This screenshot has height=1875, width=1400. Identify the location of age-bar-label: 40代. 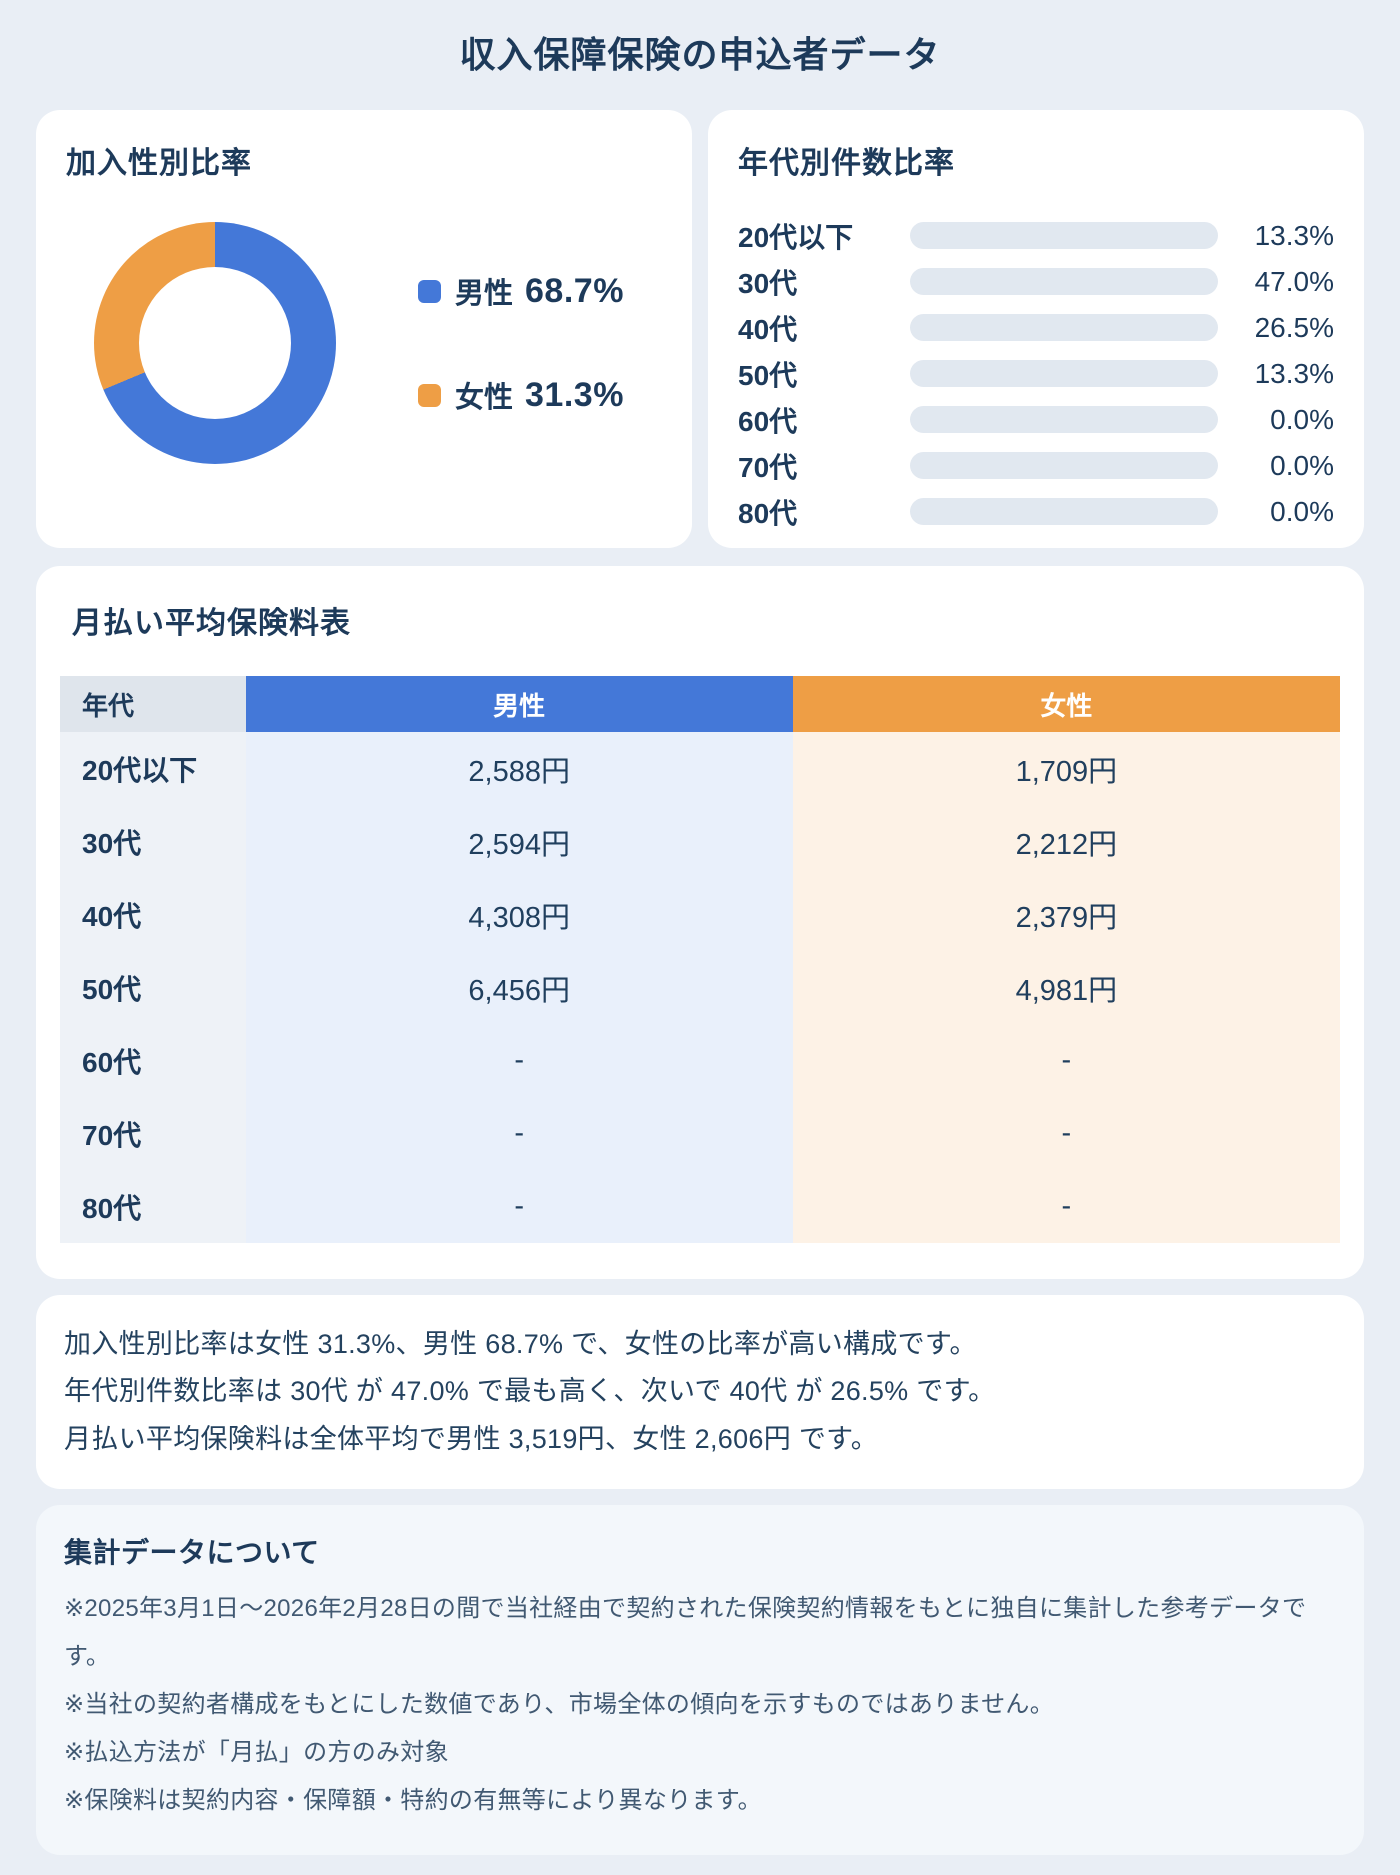
(768, 329).